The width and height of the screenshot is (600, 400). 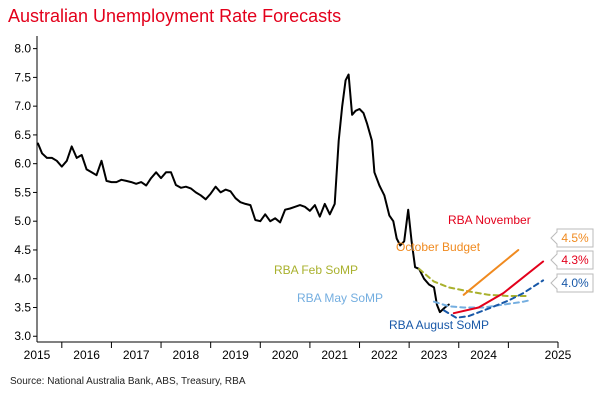 What do you see at coordinates (481, 304) in the screenshot?
I see `series-line-rba-may-somp` at bounding box center [481, 304].